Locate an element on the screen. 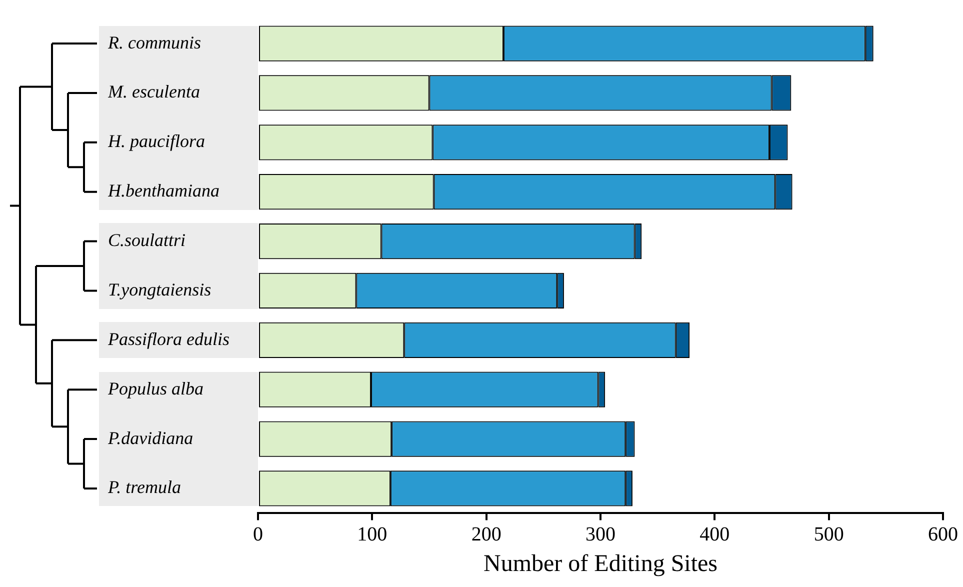 The height and width of the screenshot is (587, 963). x-tick-label: 100 is located at coordinates (372, 534).